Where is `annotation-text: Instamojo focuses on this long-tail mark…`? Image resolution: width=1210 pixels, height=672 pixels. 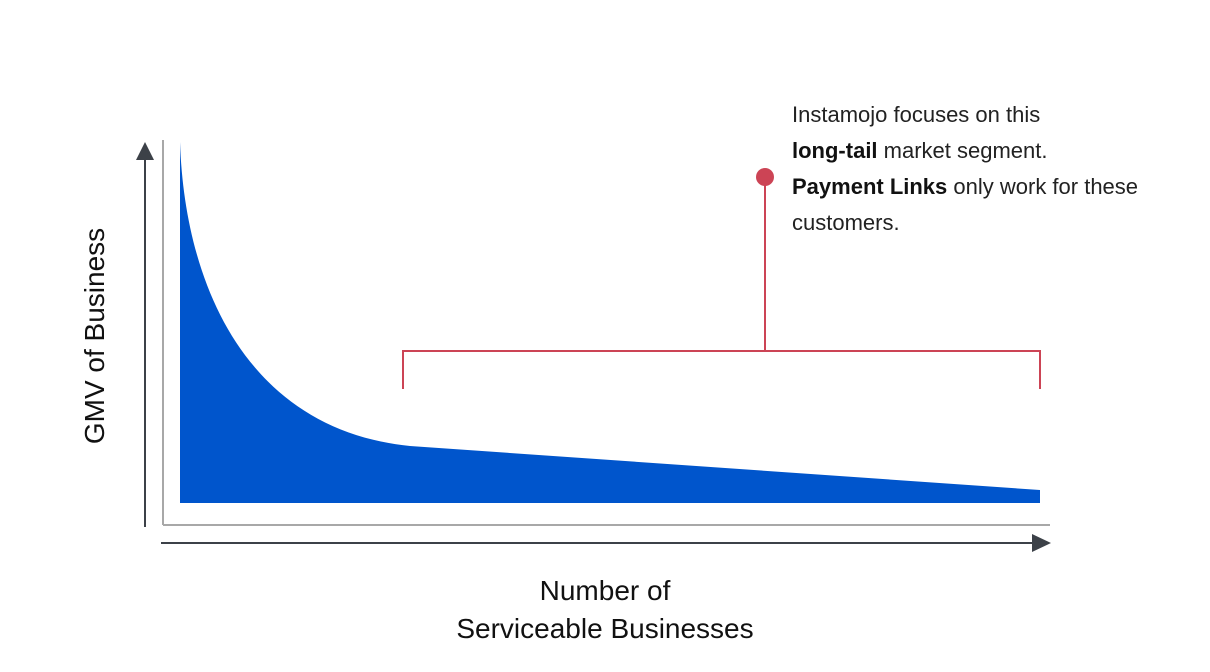 annotation-text: Instamojo focuses on this long-tail mark… is located at coordinates (992, 169).